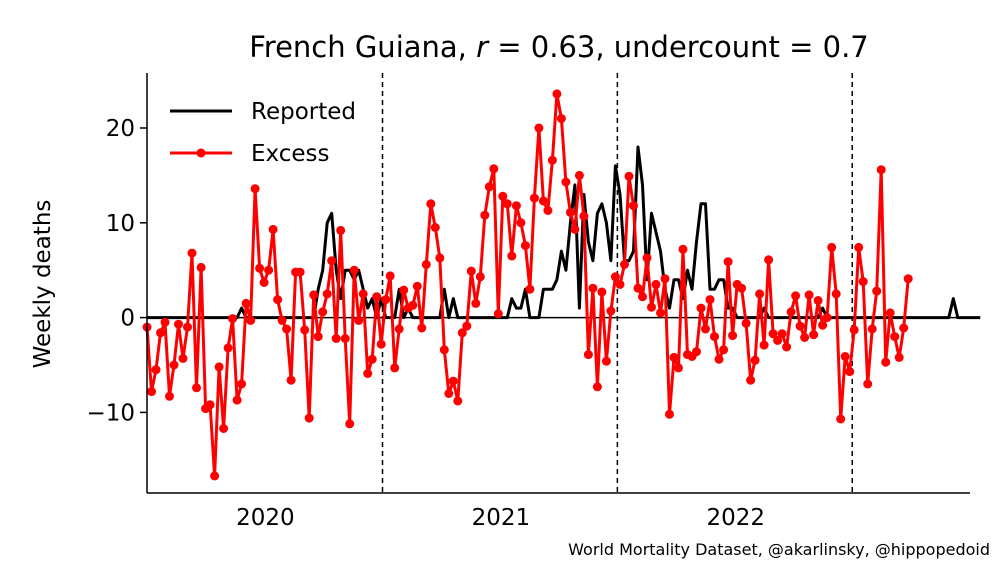 Image resolution: width=1000 pixels, height=562 pixels. What do you see at coordinates (263, 133) in the screenshot?
I see `legend: Reported Excess` at bounding box center [263, 133].